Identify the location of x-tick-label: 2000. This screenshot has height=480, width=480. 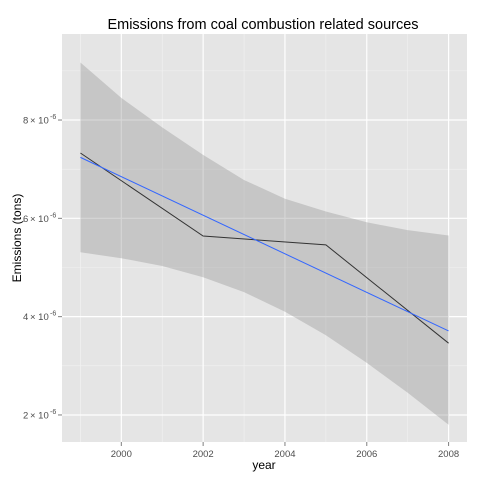
(121, 454).